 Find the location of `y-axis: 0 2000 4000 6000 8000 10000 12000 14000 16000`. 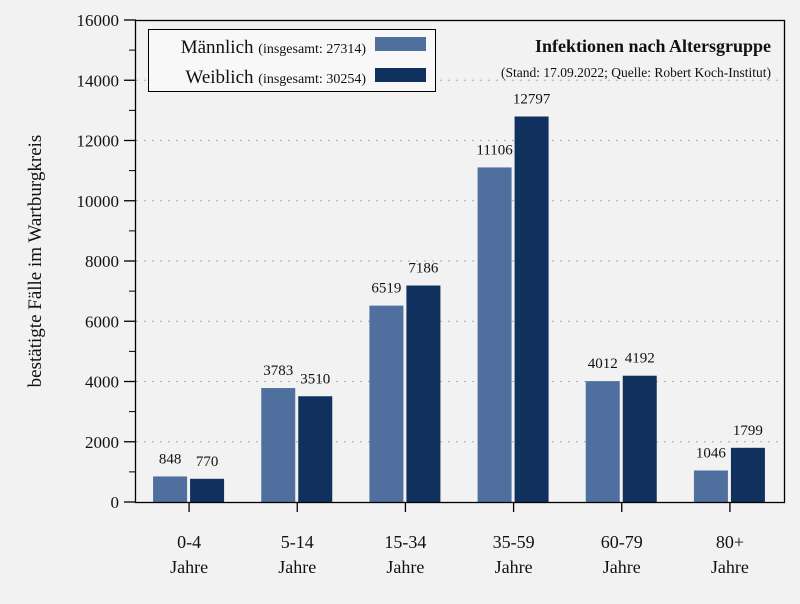

y-axis: 0 2000 4000 6000 8000 10000 12000 14000 16000 is located at coordinates (106, 261).